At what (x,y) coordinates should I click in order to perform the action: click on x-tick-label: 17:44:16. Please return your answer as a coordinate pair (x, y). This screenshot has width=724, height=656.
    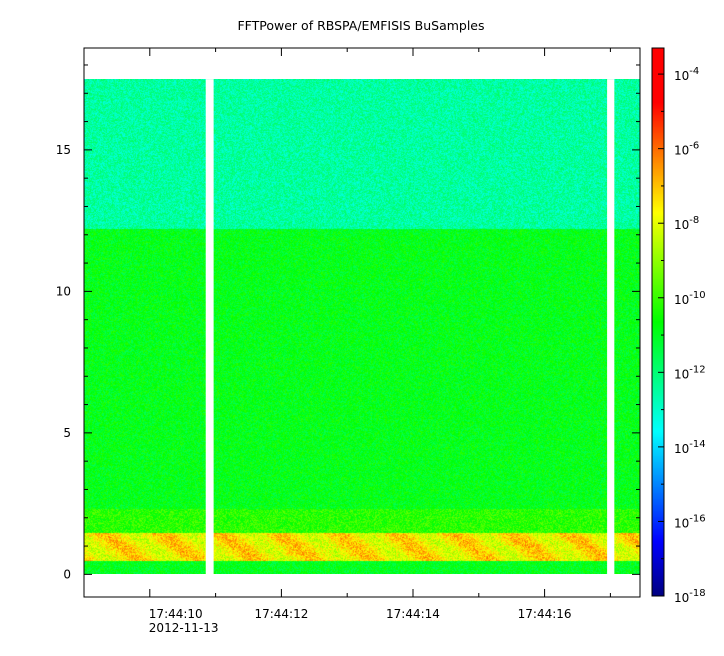
    Looking at the image, I should click on (545, 614).